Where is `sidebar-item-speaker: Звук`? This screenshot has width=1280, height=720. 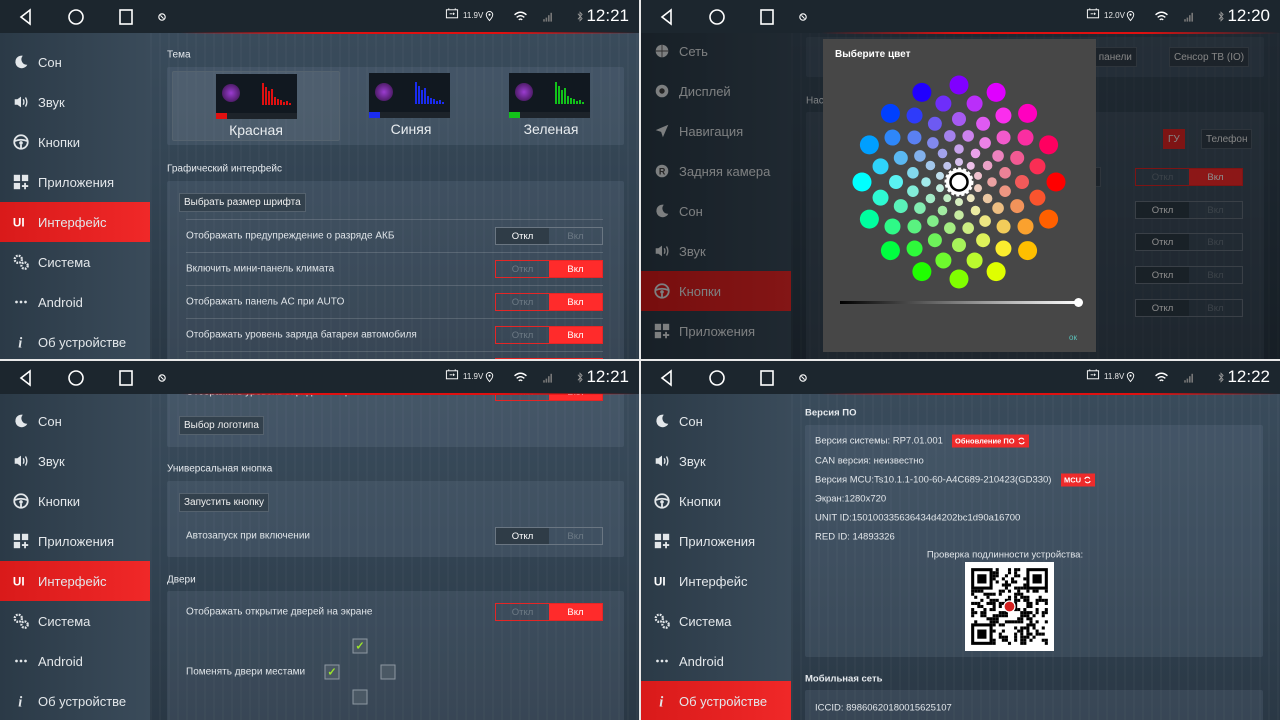 sidebar-item-speaker: Звук is located at coordinates (75, 461).